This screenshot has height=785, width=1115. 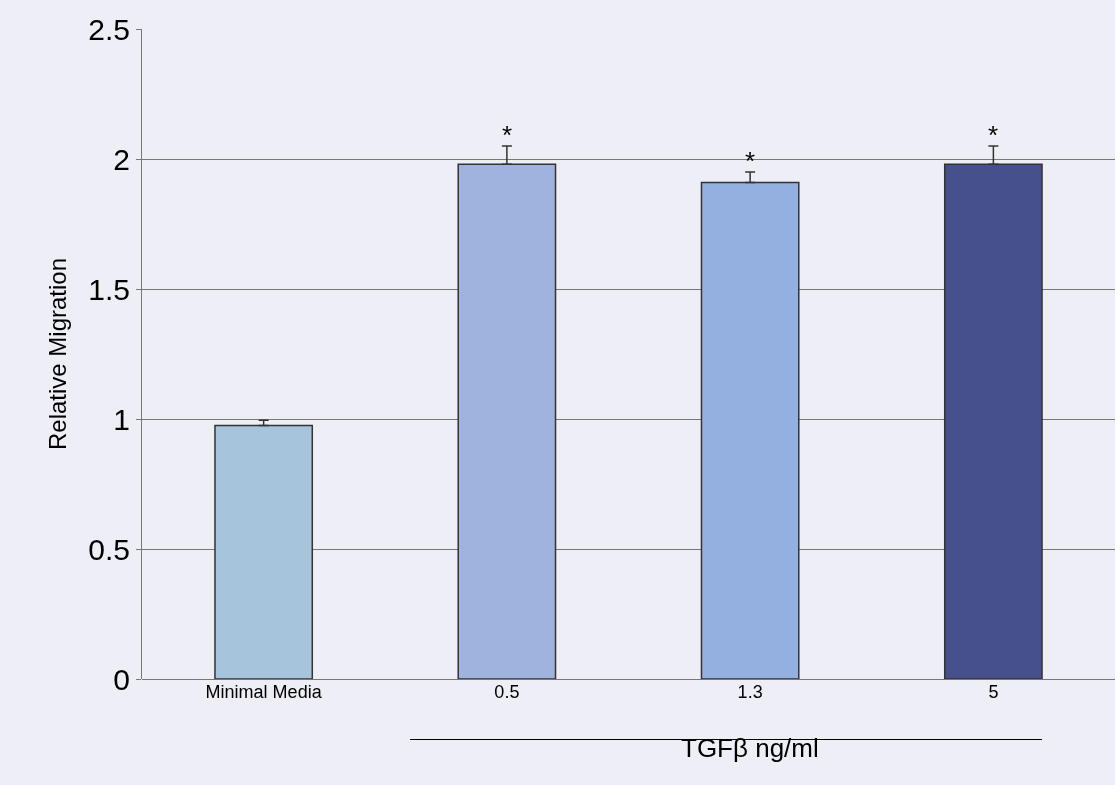 I want to click on y-tick-label: 2.5, so click(x=109, y=29).